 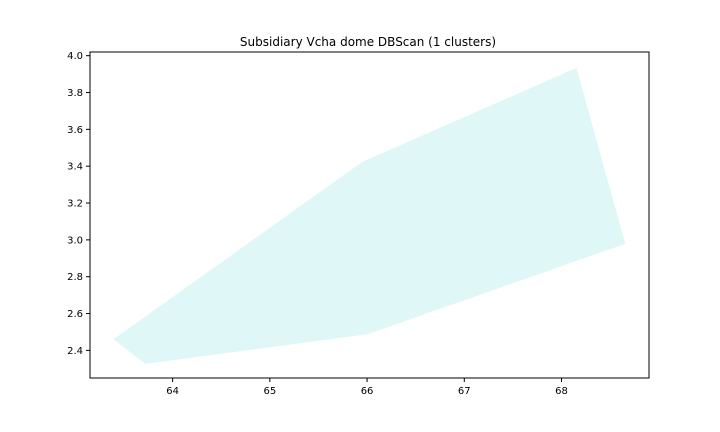 What do you see at coordinates (75, 314) in the screenshot?
I see `y-tick-label: 2.6` at bounding box center [75, 314].